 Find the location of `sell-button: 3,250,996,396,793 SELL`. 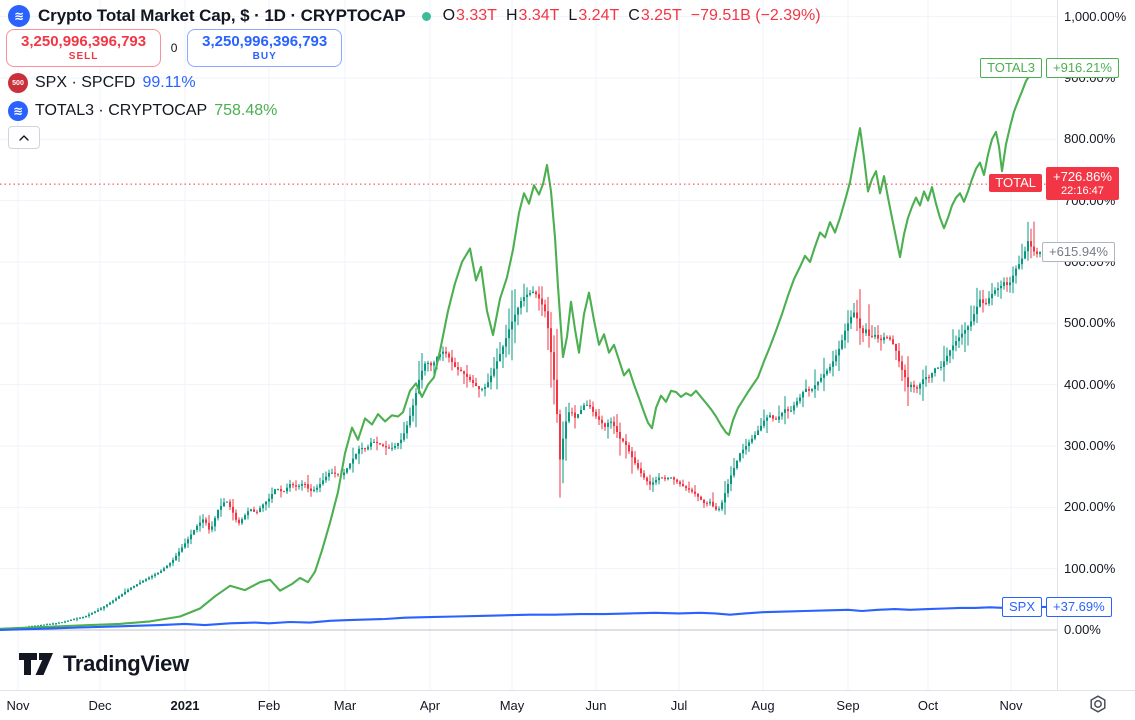

sell-button: 3,250,996,396,793 SELL is located at coordinates (84, 48).